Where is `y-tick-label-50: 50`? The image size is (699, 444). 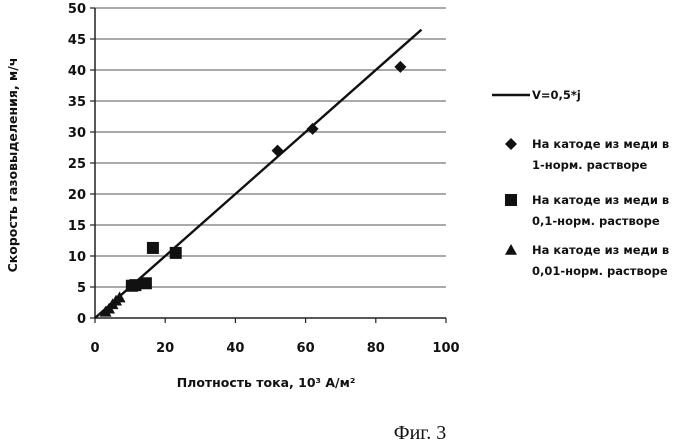
y-tick-label-50: 50 is located at coordinates (77, 9).